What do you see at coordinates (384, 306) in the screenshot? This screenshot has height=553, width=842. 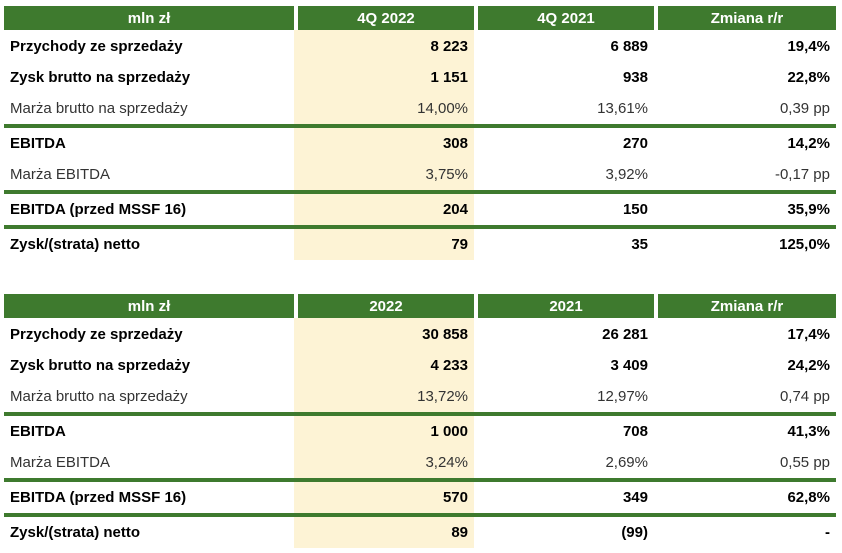 I see `header-current-period: 2022` at bounding box center [384, 306].